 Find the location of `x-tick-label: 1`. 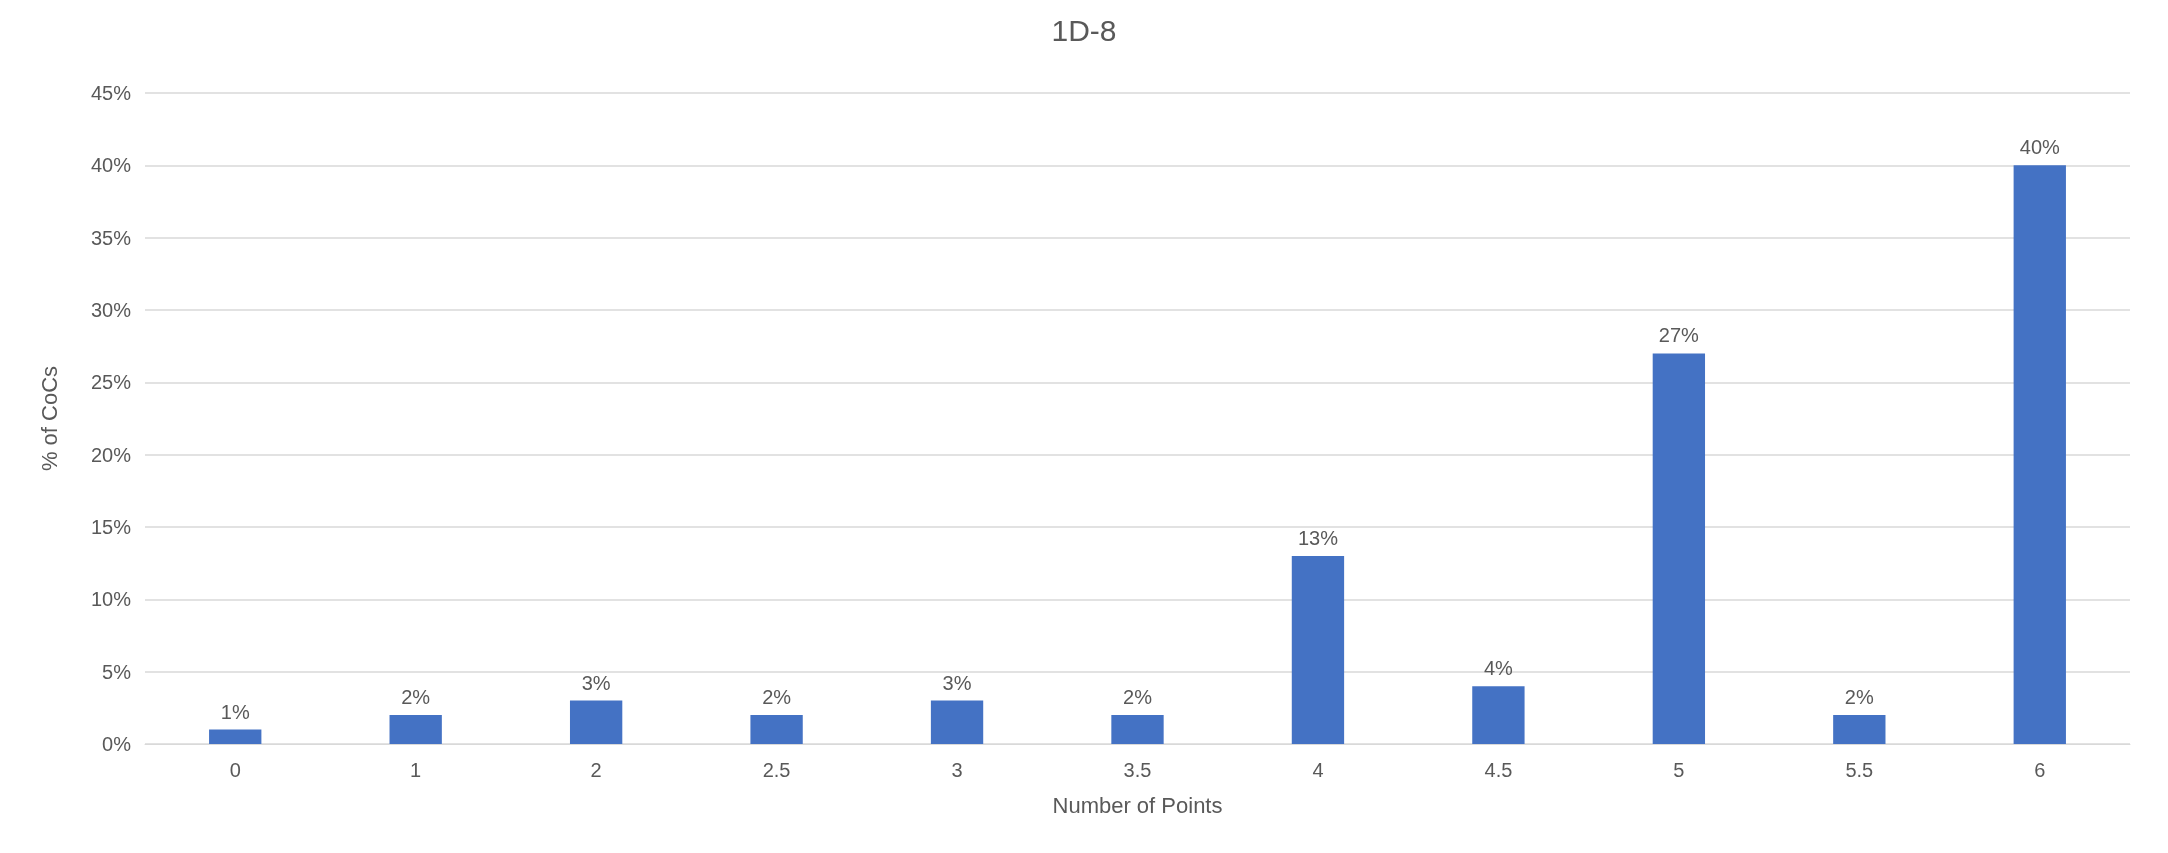

x-tick-label: 1 is located at coordinates (416, 770).